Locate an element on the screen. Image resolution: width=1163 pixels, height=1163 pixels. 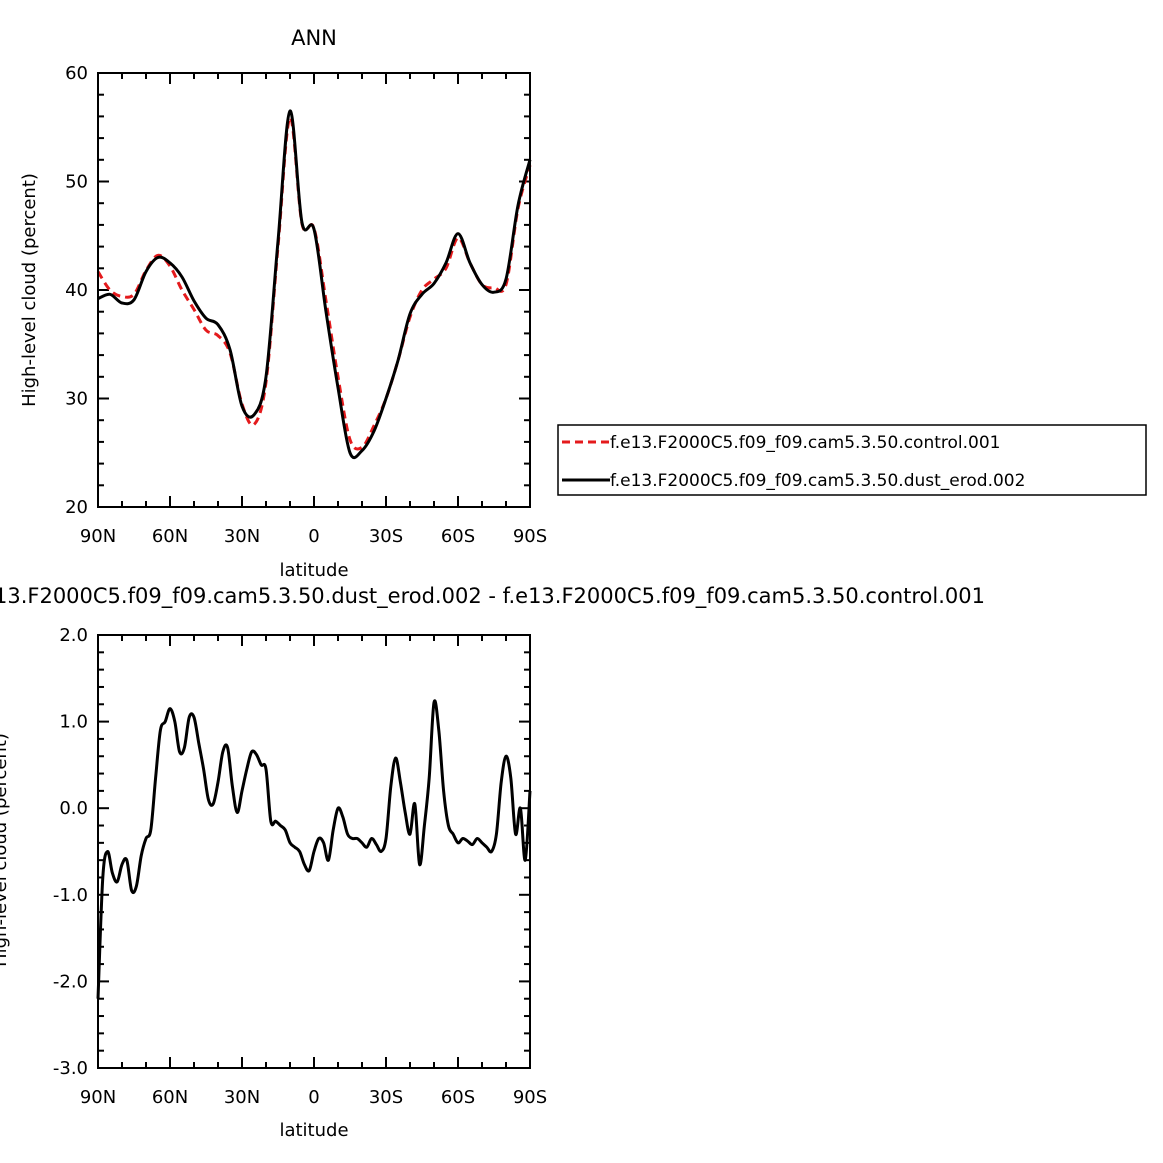
bottom-x-tick-label-30n: 30N is located at coordinates (242, 1097).